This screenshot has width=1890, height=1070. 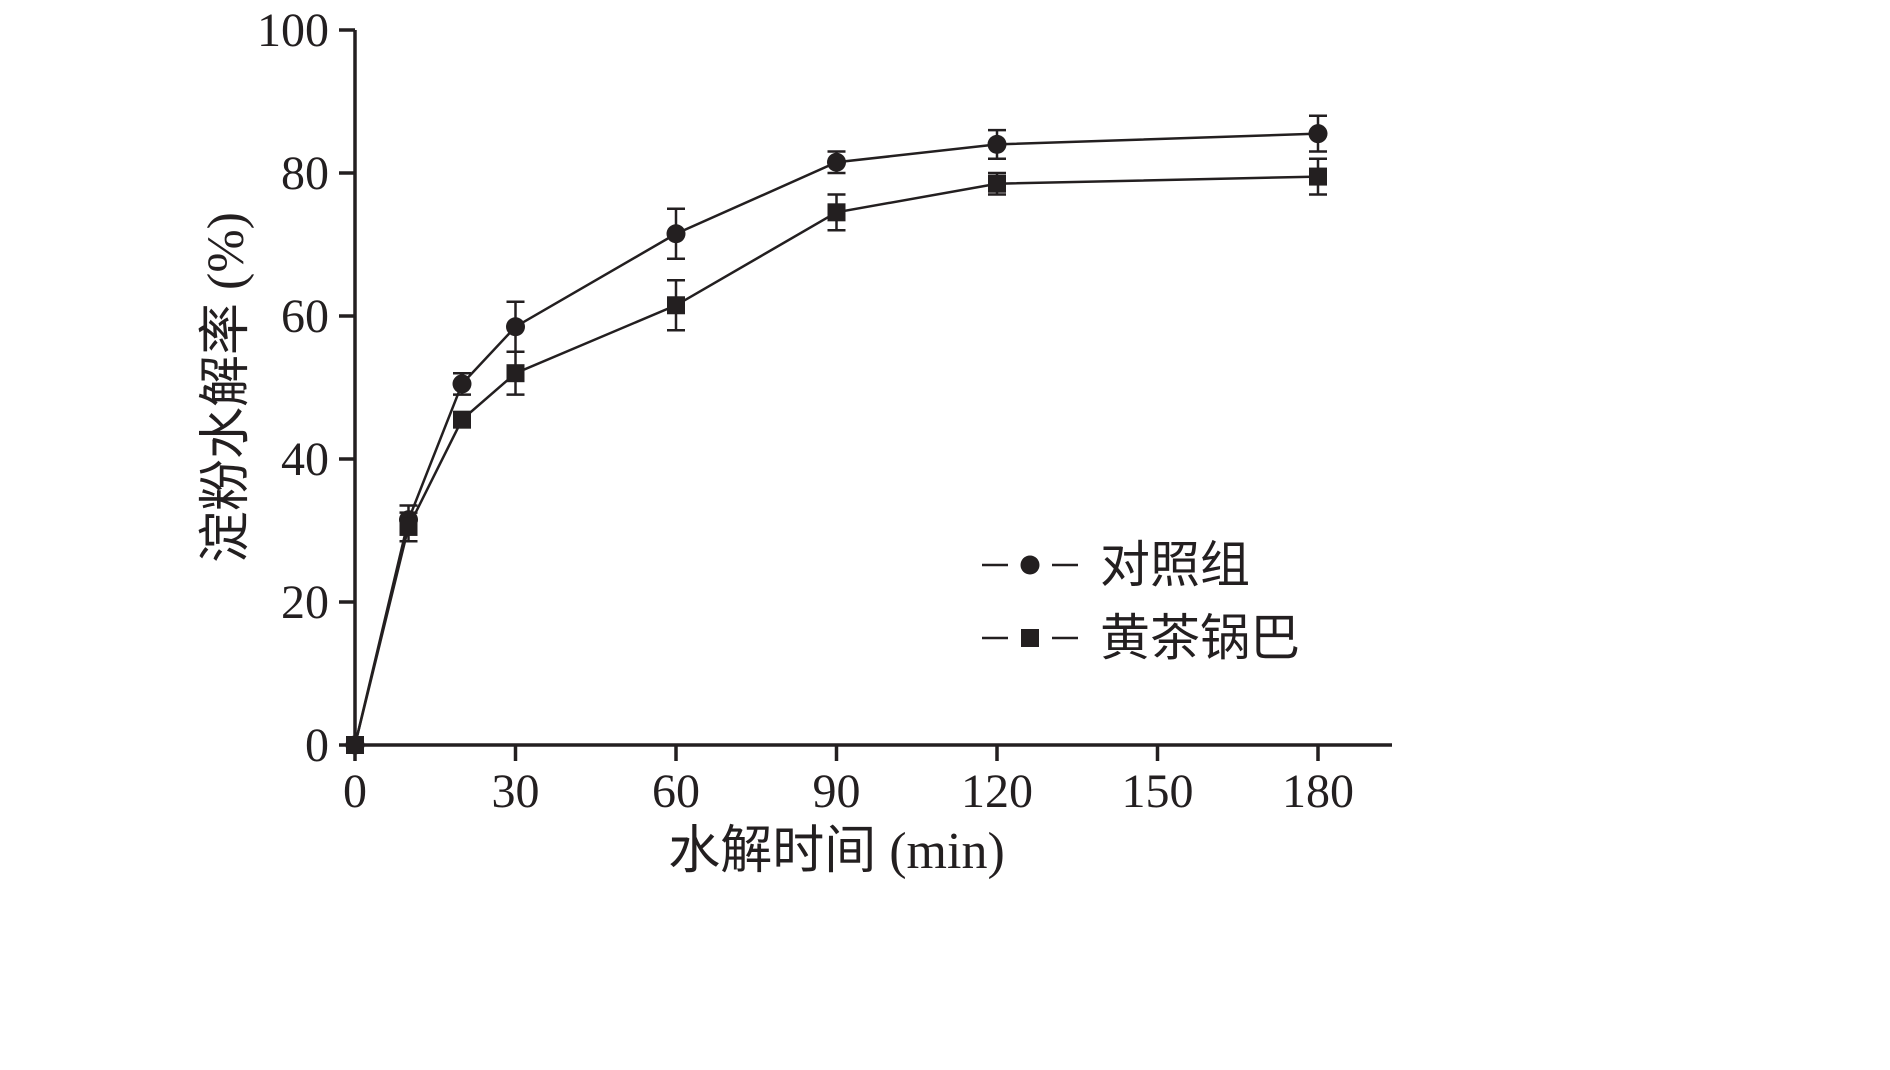 I want to click on legend-label: 对照组, so click(x=1175, y=565).